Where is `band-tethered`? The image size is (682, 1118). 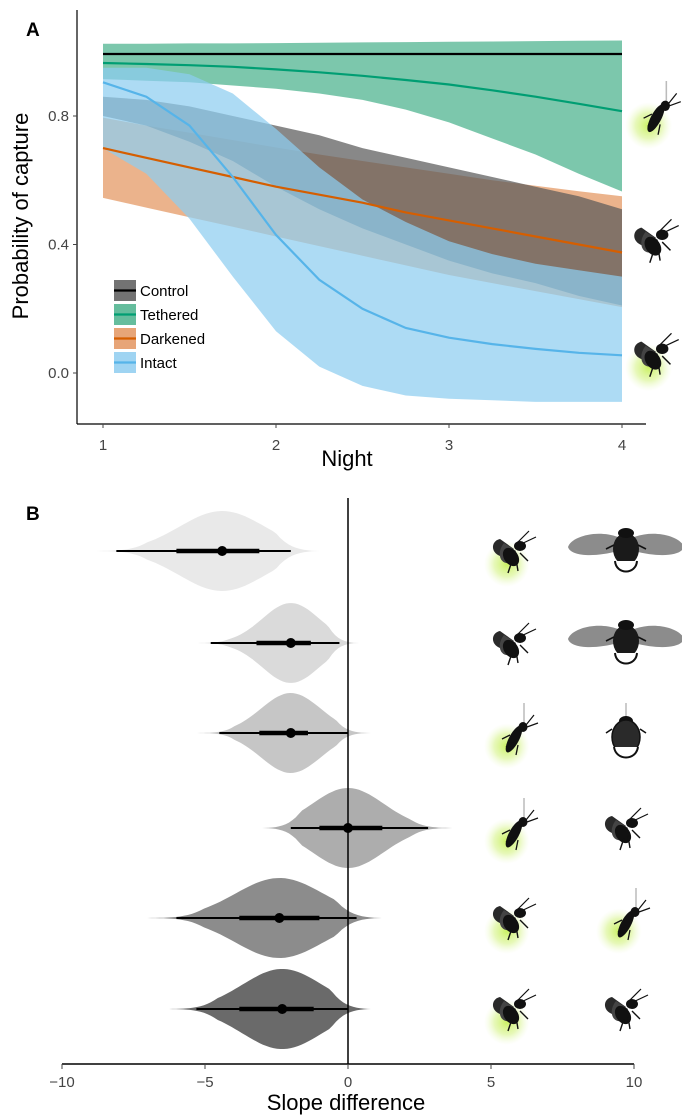 band-tethered is located at coordinates (362, 116).